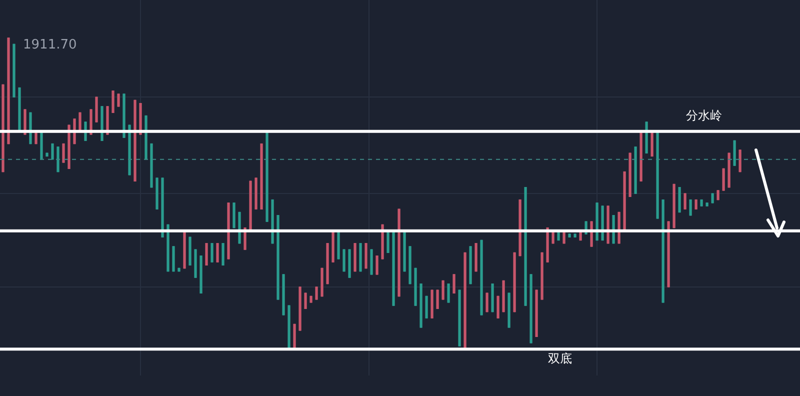 The height and width of the screenshot is (396, 800). What do you see at coordinates (560, 358) in the screenshot?
I see `ref-line-label: 双底` at bounding box center [560, 358].